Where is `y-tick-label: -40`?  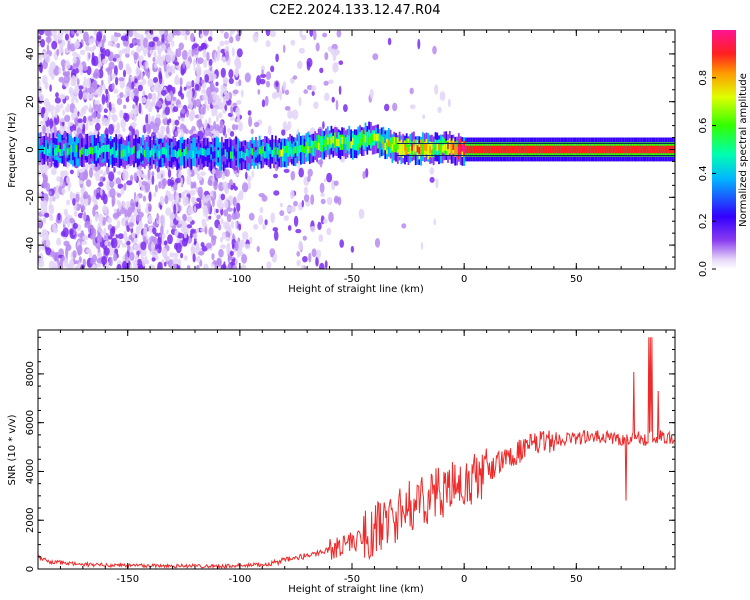 y-tick-label: -40 is located at coordinates (30, 245).